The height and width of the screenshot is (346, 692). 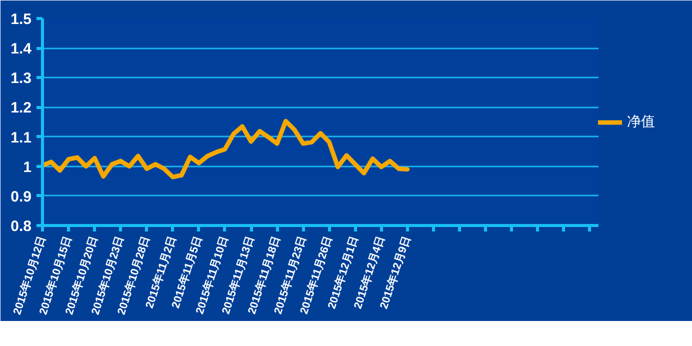 I want to click on y-tick-label: 1, so click(x=27, y=167).